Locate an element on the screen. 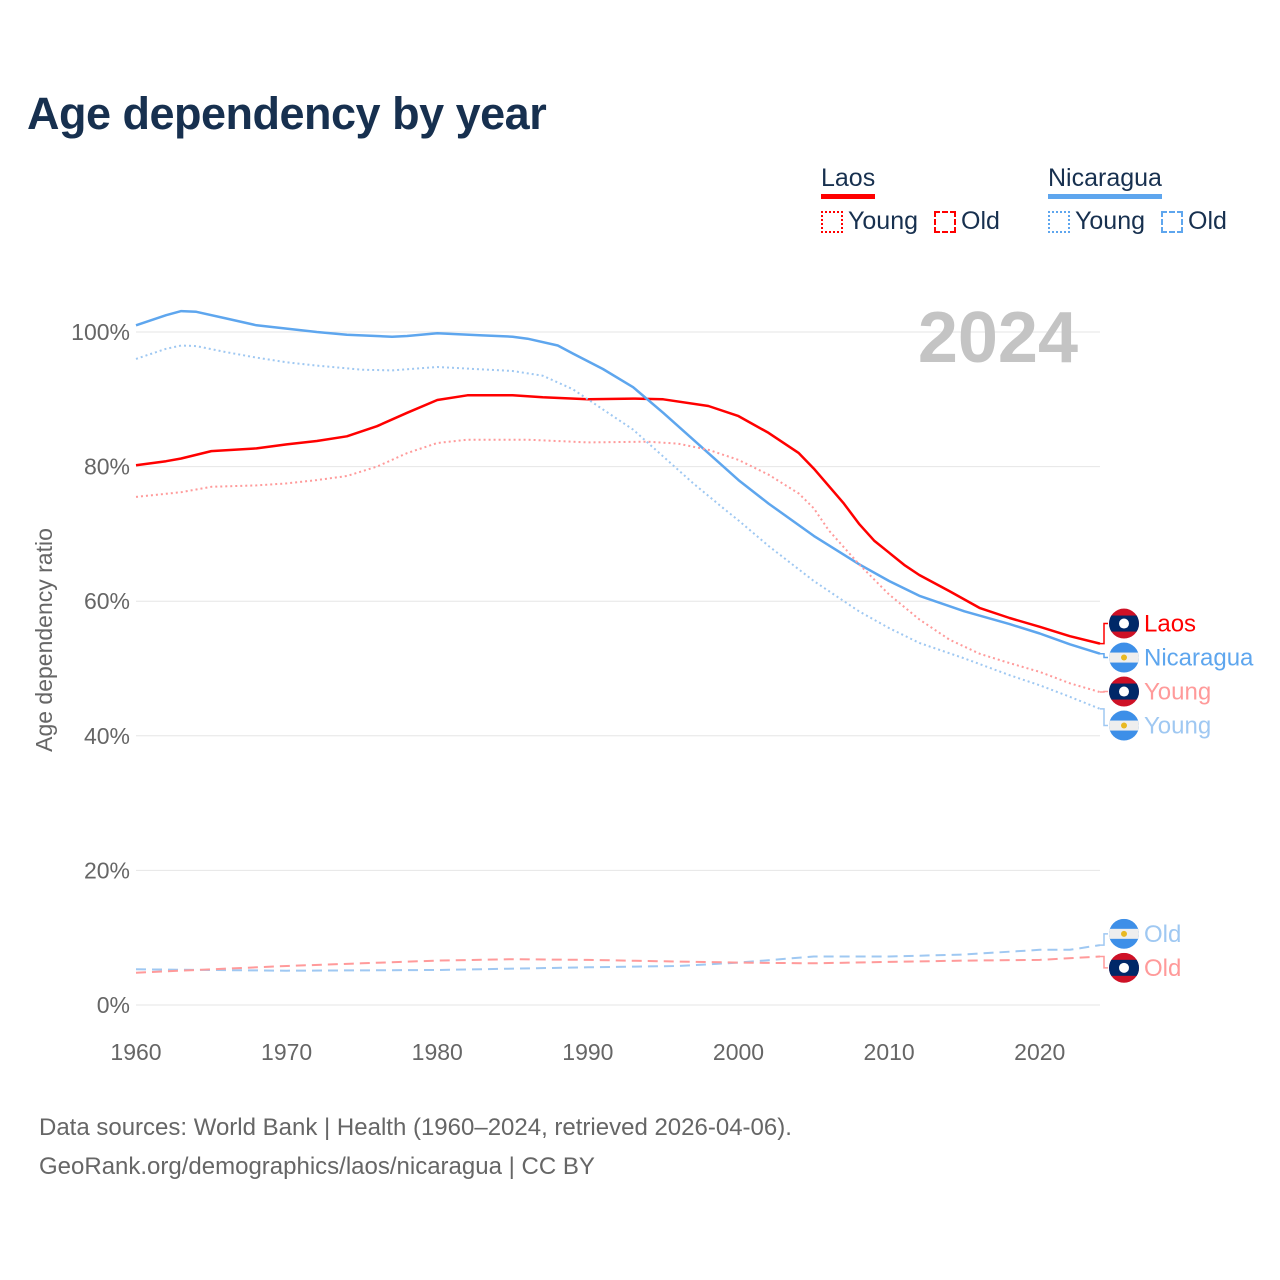 This screenshot has width=1280, height=1280. year-watermark: 2024 is located at coordinates (998, 338).